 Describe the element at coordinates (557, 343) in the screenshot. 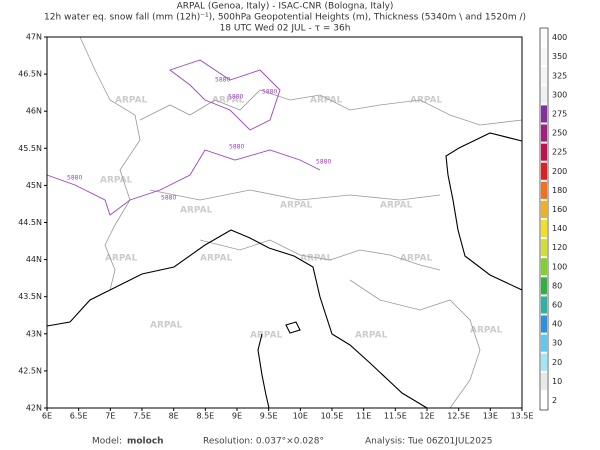

I see `colorbar-label: 30` at that location.